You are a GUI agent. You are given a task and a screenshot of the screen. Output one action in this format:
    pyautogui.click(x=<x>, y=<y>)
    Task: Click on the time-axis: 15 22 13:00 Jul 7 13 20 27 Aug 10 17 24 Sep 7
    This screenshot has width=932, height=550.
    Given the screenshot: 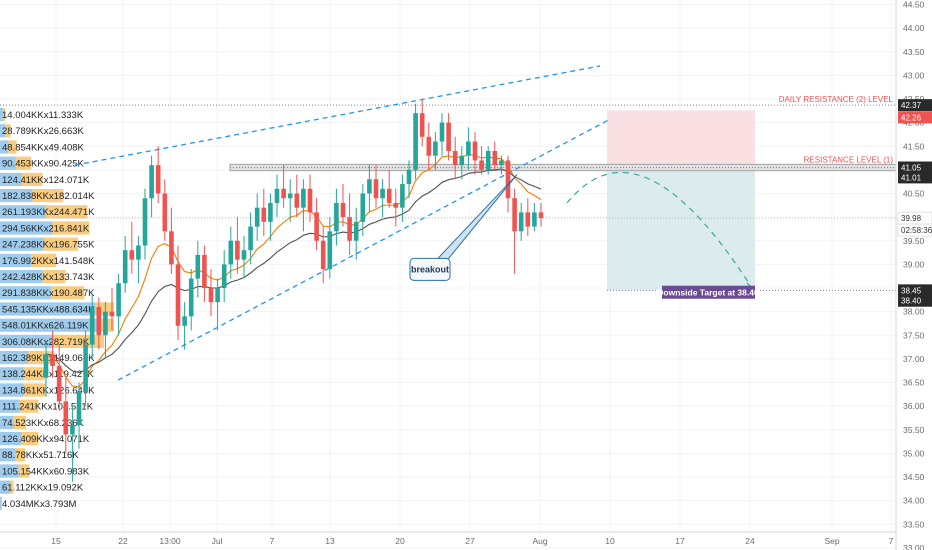 What is the action you would take?
    pyautogui.click(x=448, y=538)
    